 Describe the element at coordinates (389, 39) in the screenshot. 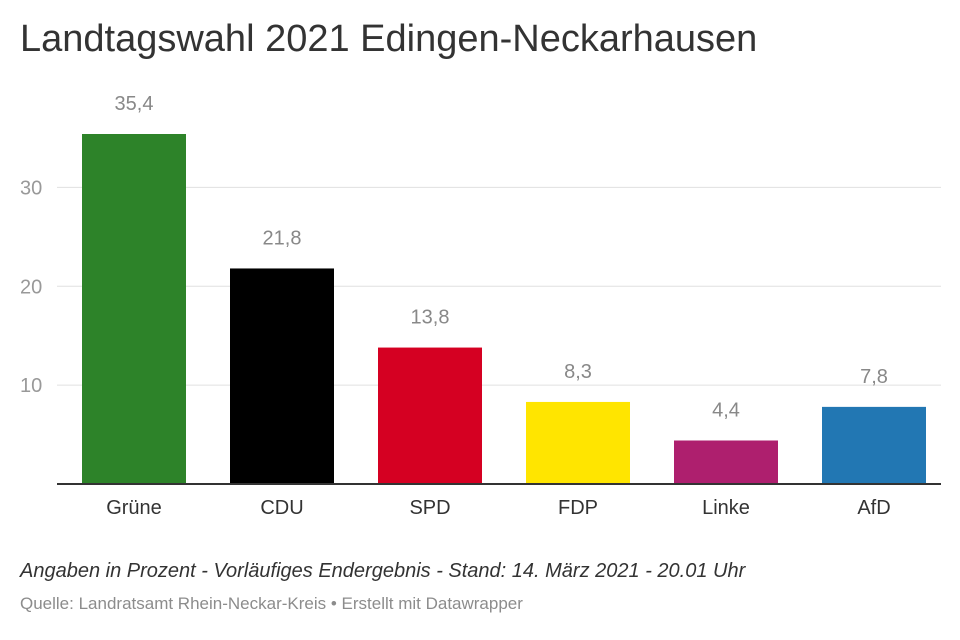

I see `chart-title: Landtagswahl 2021 Edingen-Neckarhausen` at that location.